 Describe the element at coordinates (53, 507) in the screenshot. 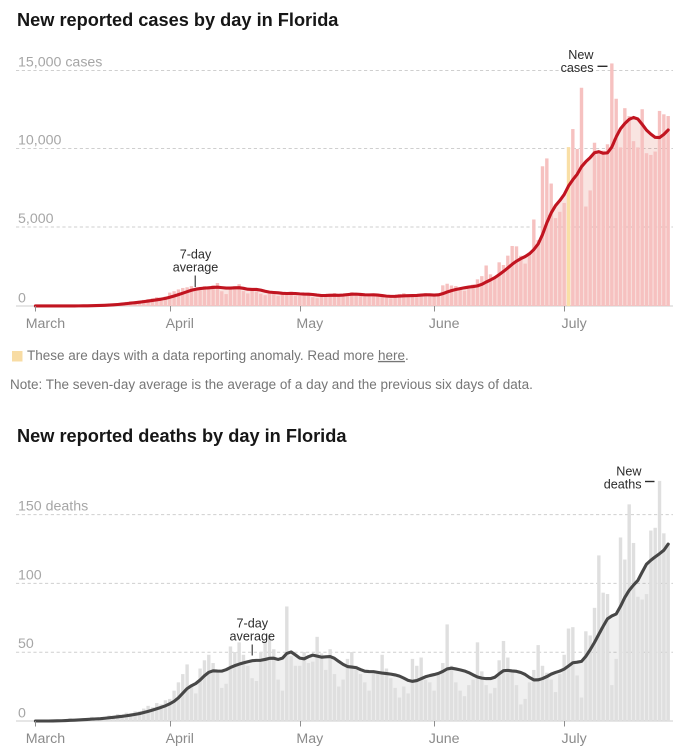

I see `svg-text: 150 deaths` at that location.